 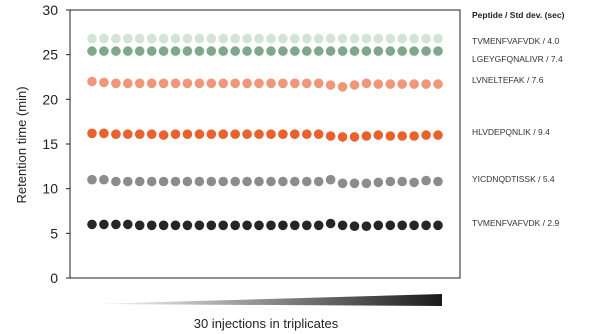 What do you see at coordinates (513, 178) in the screenshot?
I see `legend-item: YICDNQDTISSK / 5.4` at bounding box center [513, 178].